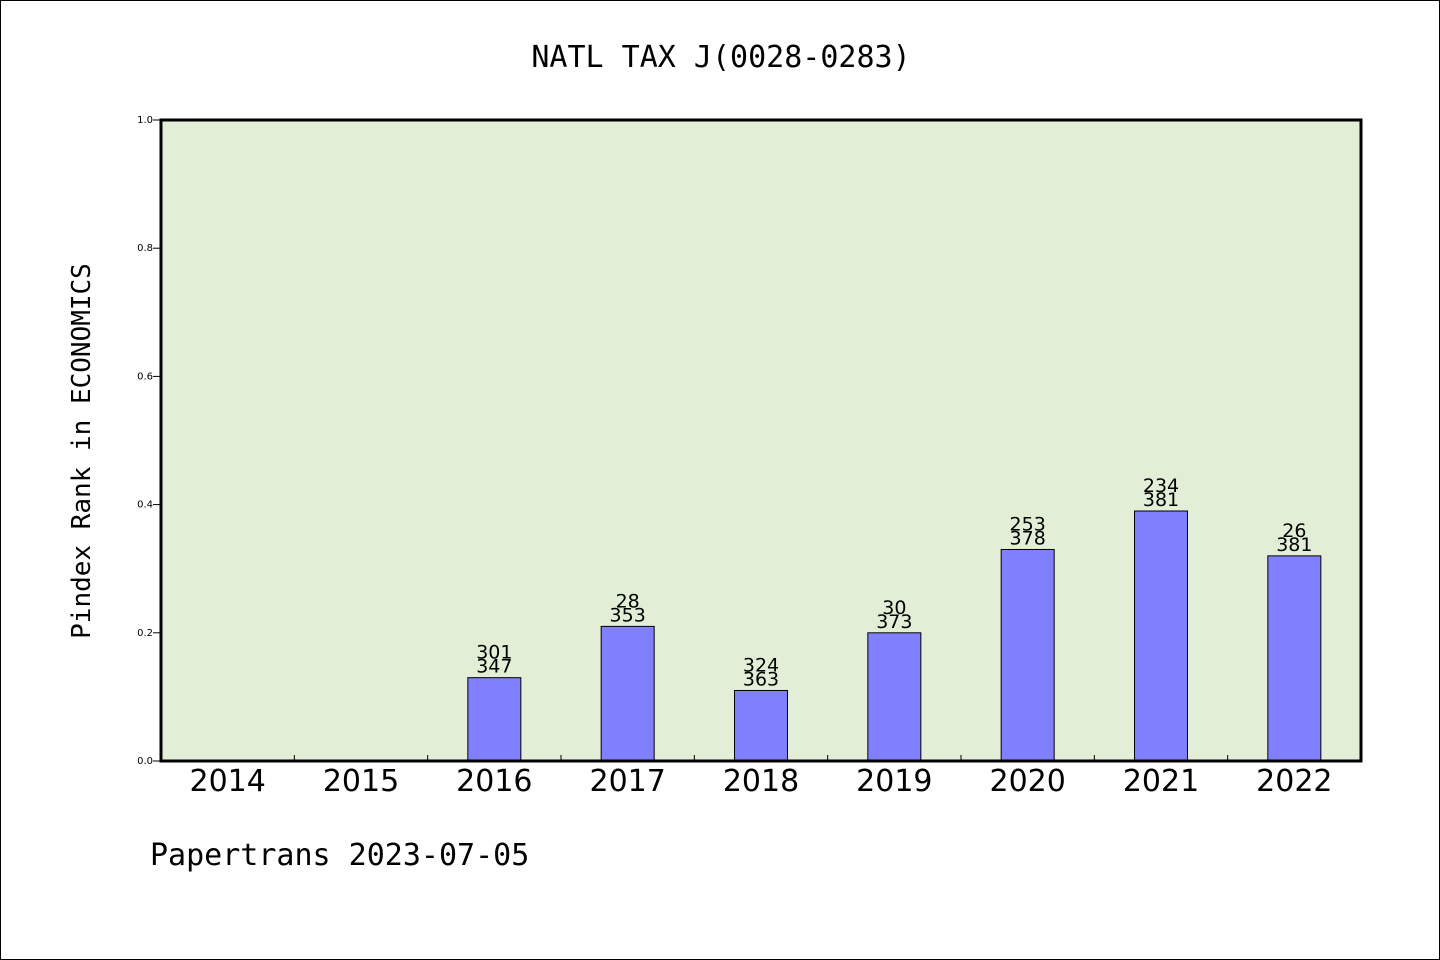 The height and width of the screenshot is (960, 1440). Describe the element at coordinates (1161, 486) in the screenshot. I see `bar-rank-label: 234` at that location.